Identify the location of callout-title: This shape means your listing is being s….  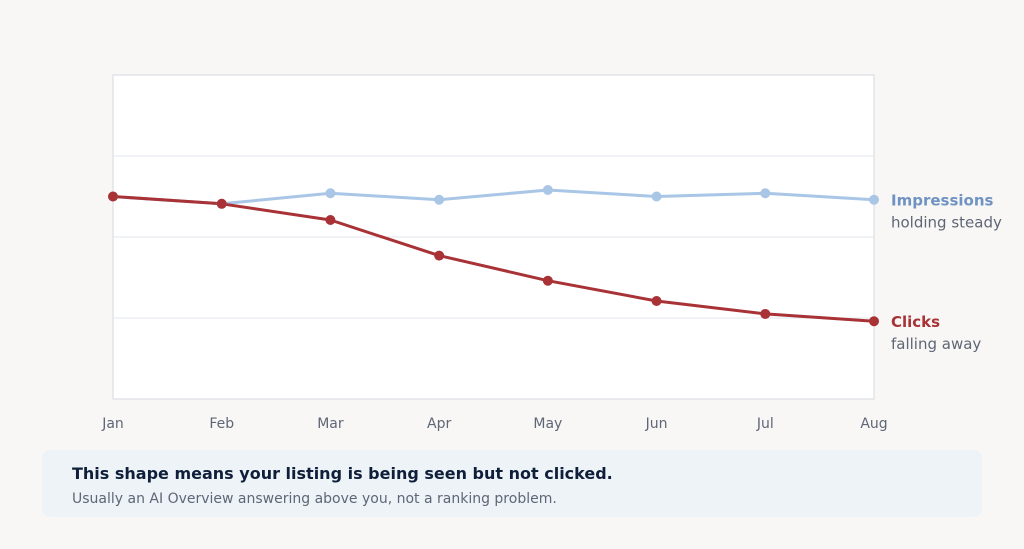
(342, 473).